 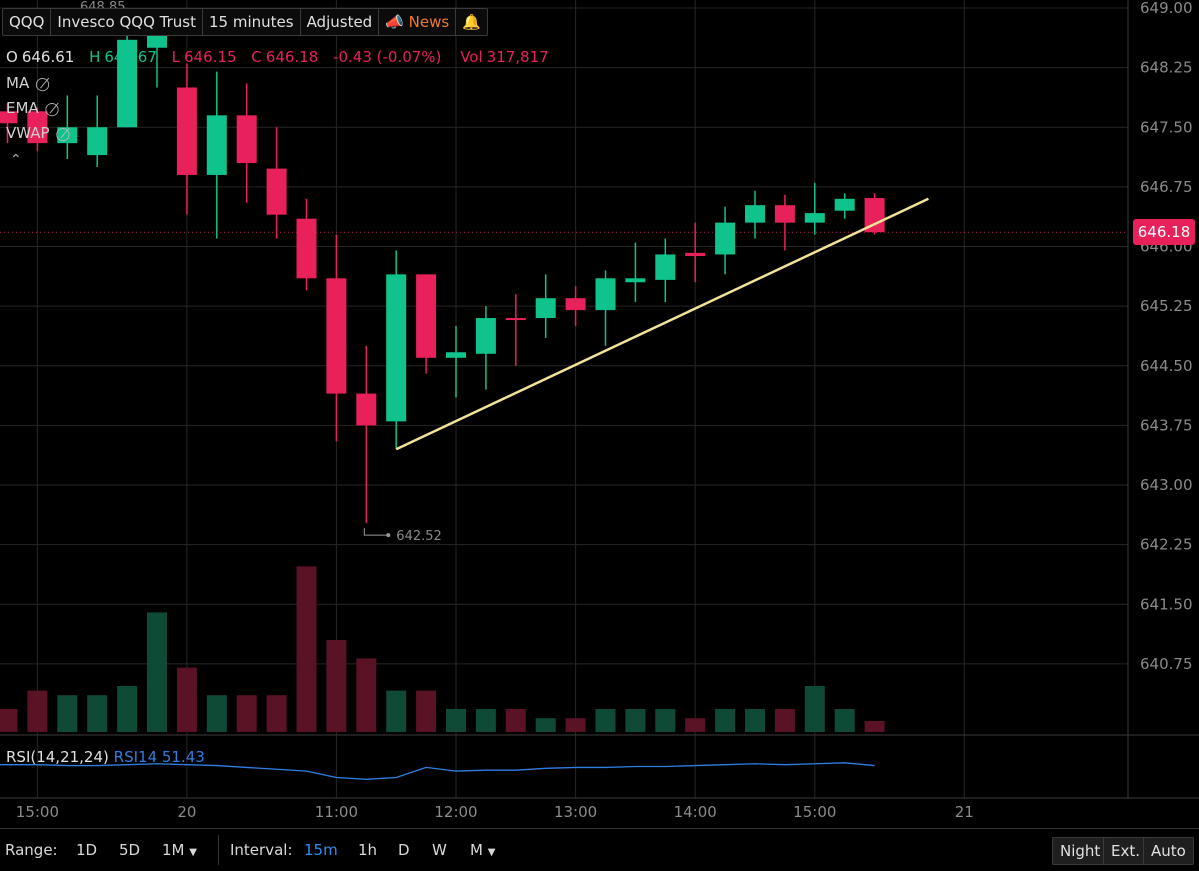 What do you see at coordinates (1166, 604) in the screenshot?
I see `y-tick-label: 641.50` at bounding box center [1166, 604].